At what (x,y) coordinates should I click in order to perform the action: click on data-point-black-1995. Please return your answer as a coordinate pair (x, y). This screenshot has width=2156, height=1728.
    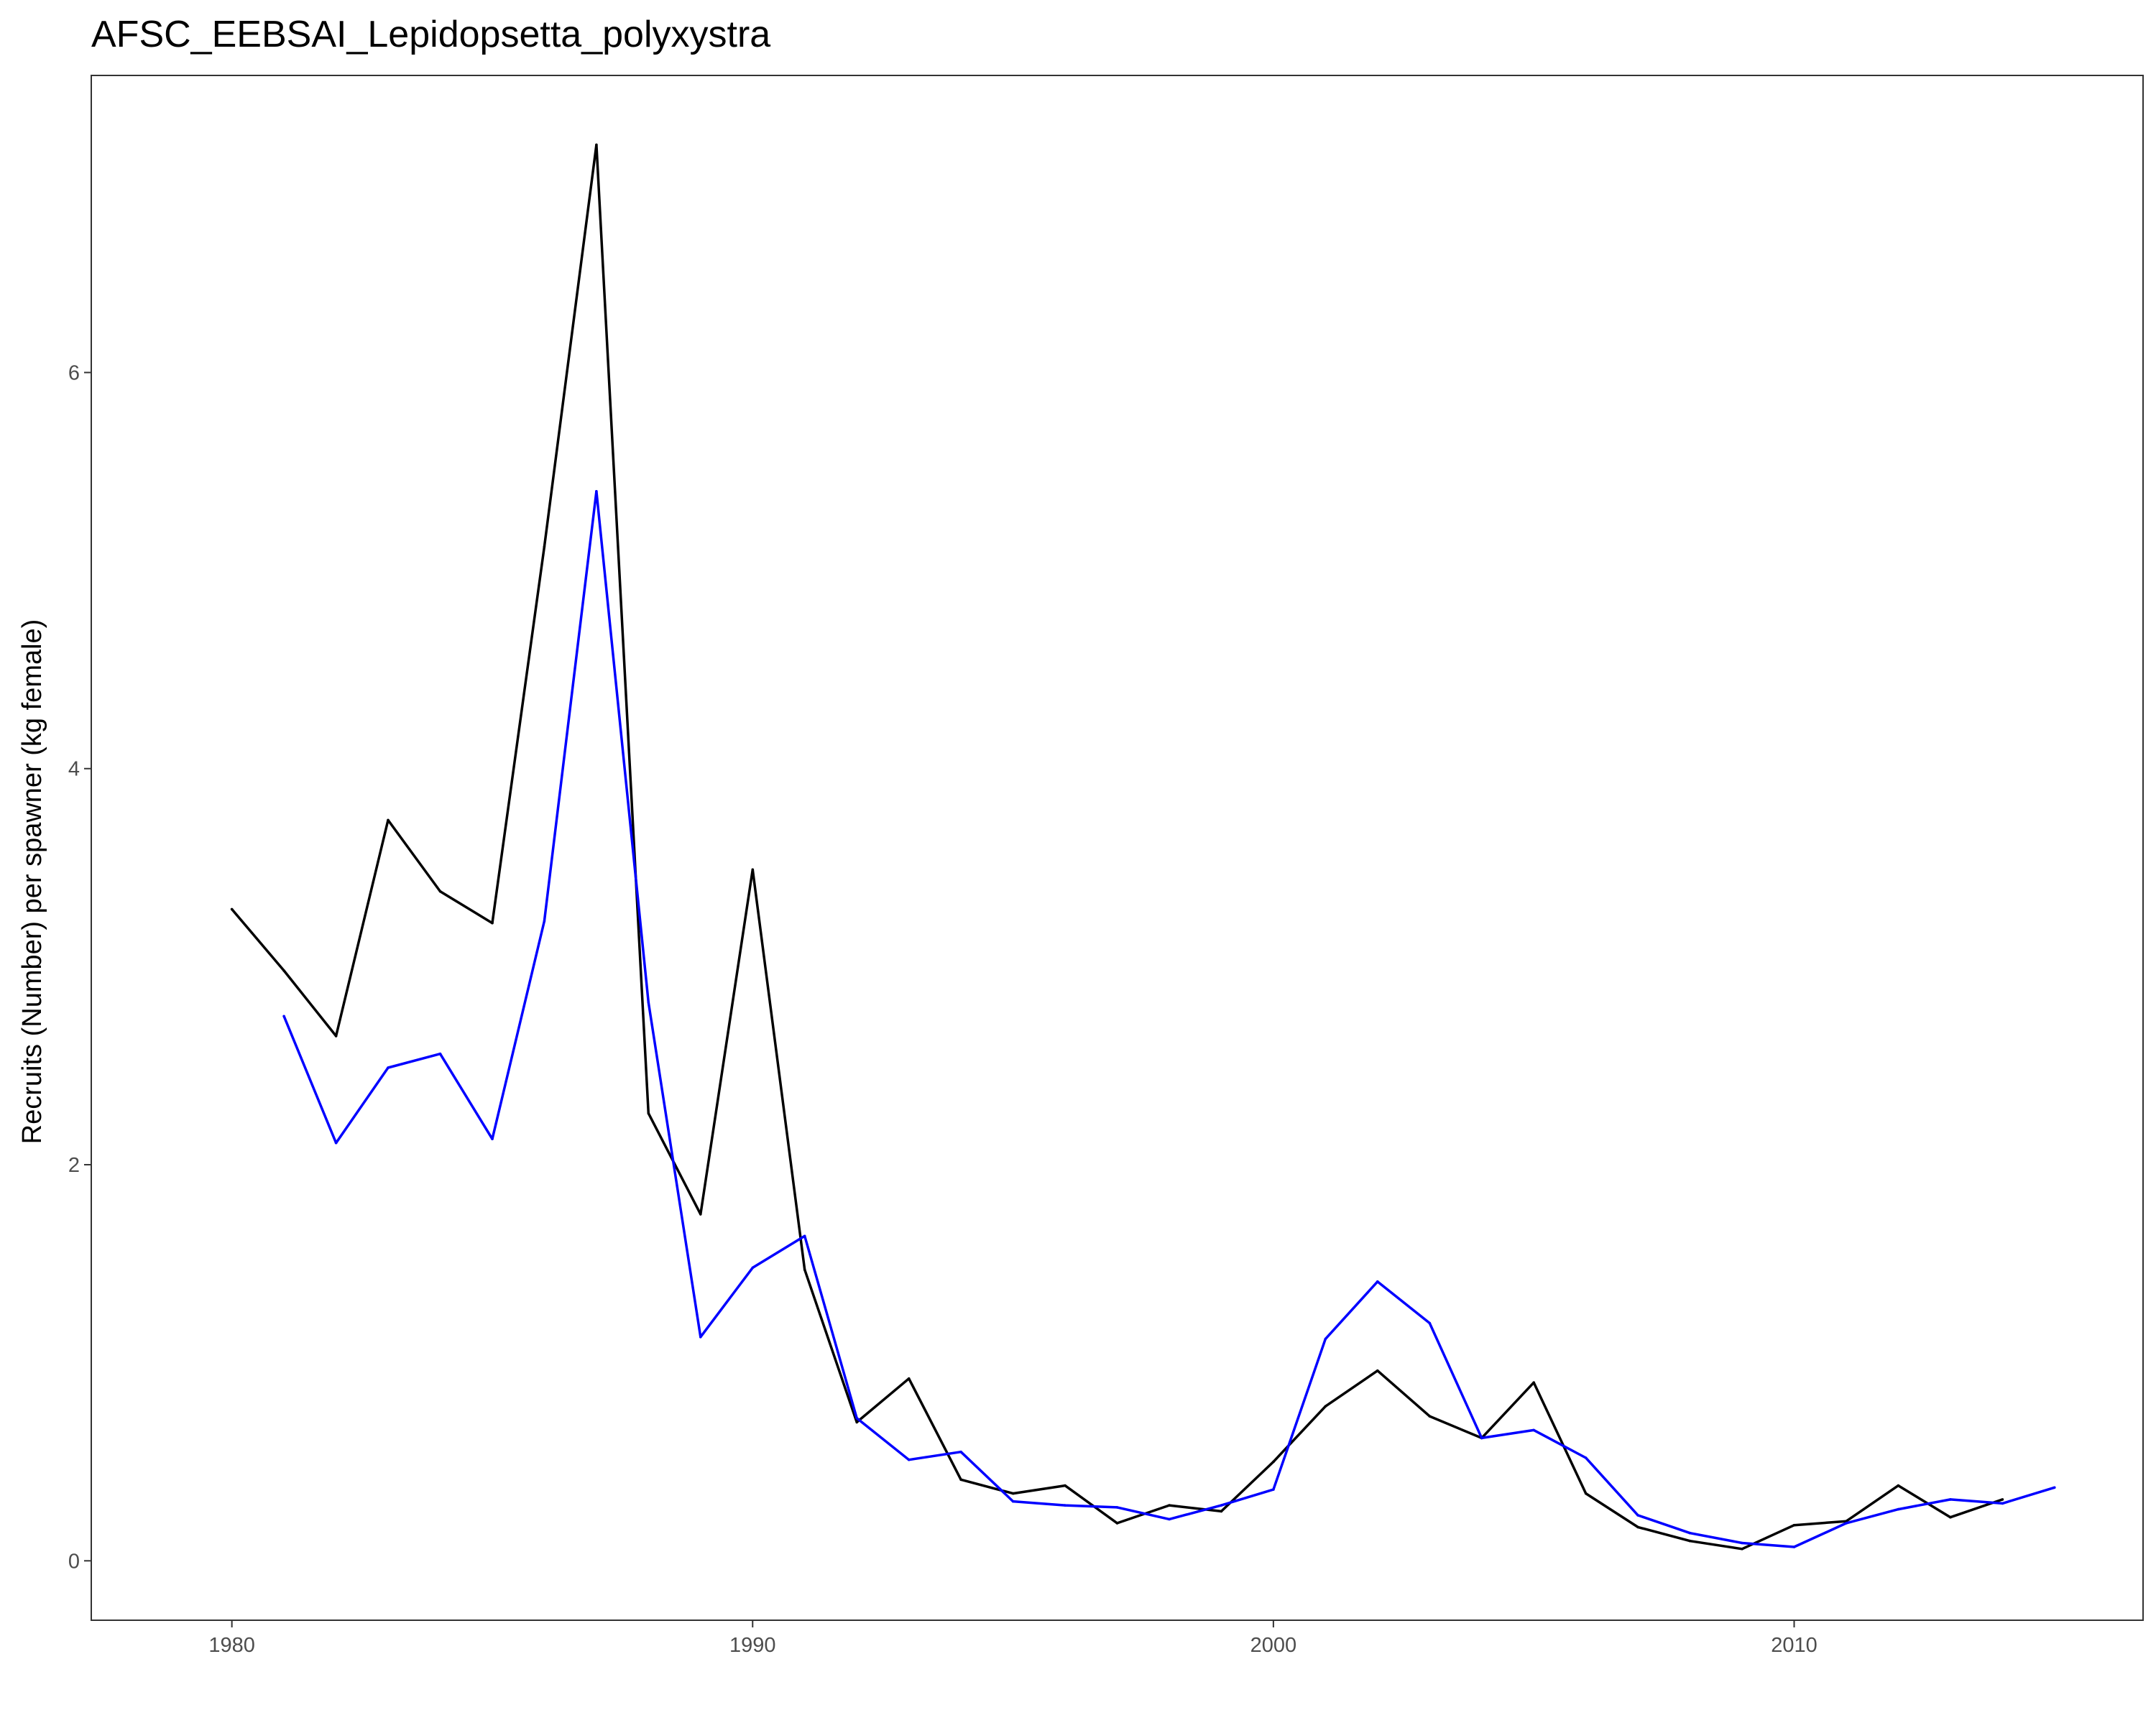
    Looking at the image, I should click on (1013, 1494).